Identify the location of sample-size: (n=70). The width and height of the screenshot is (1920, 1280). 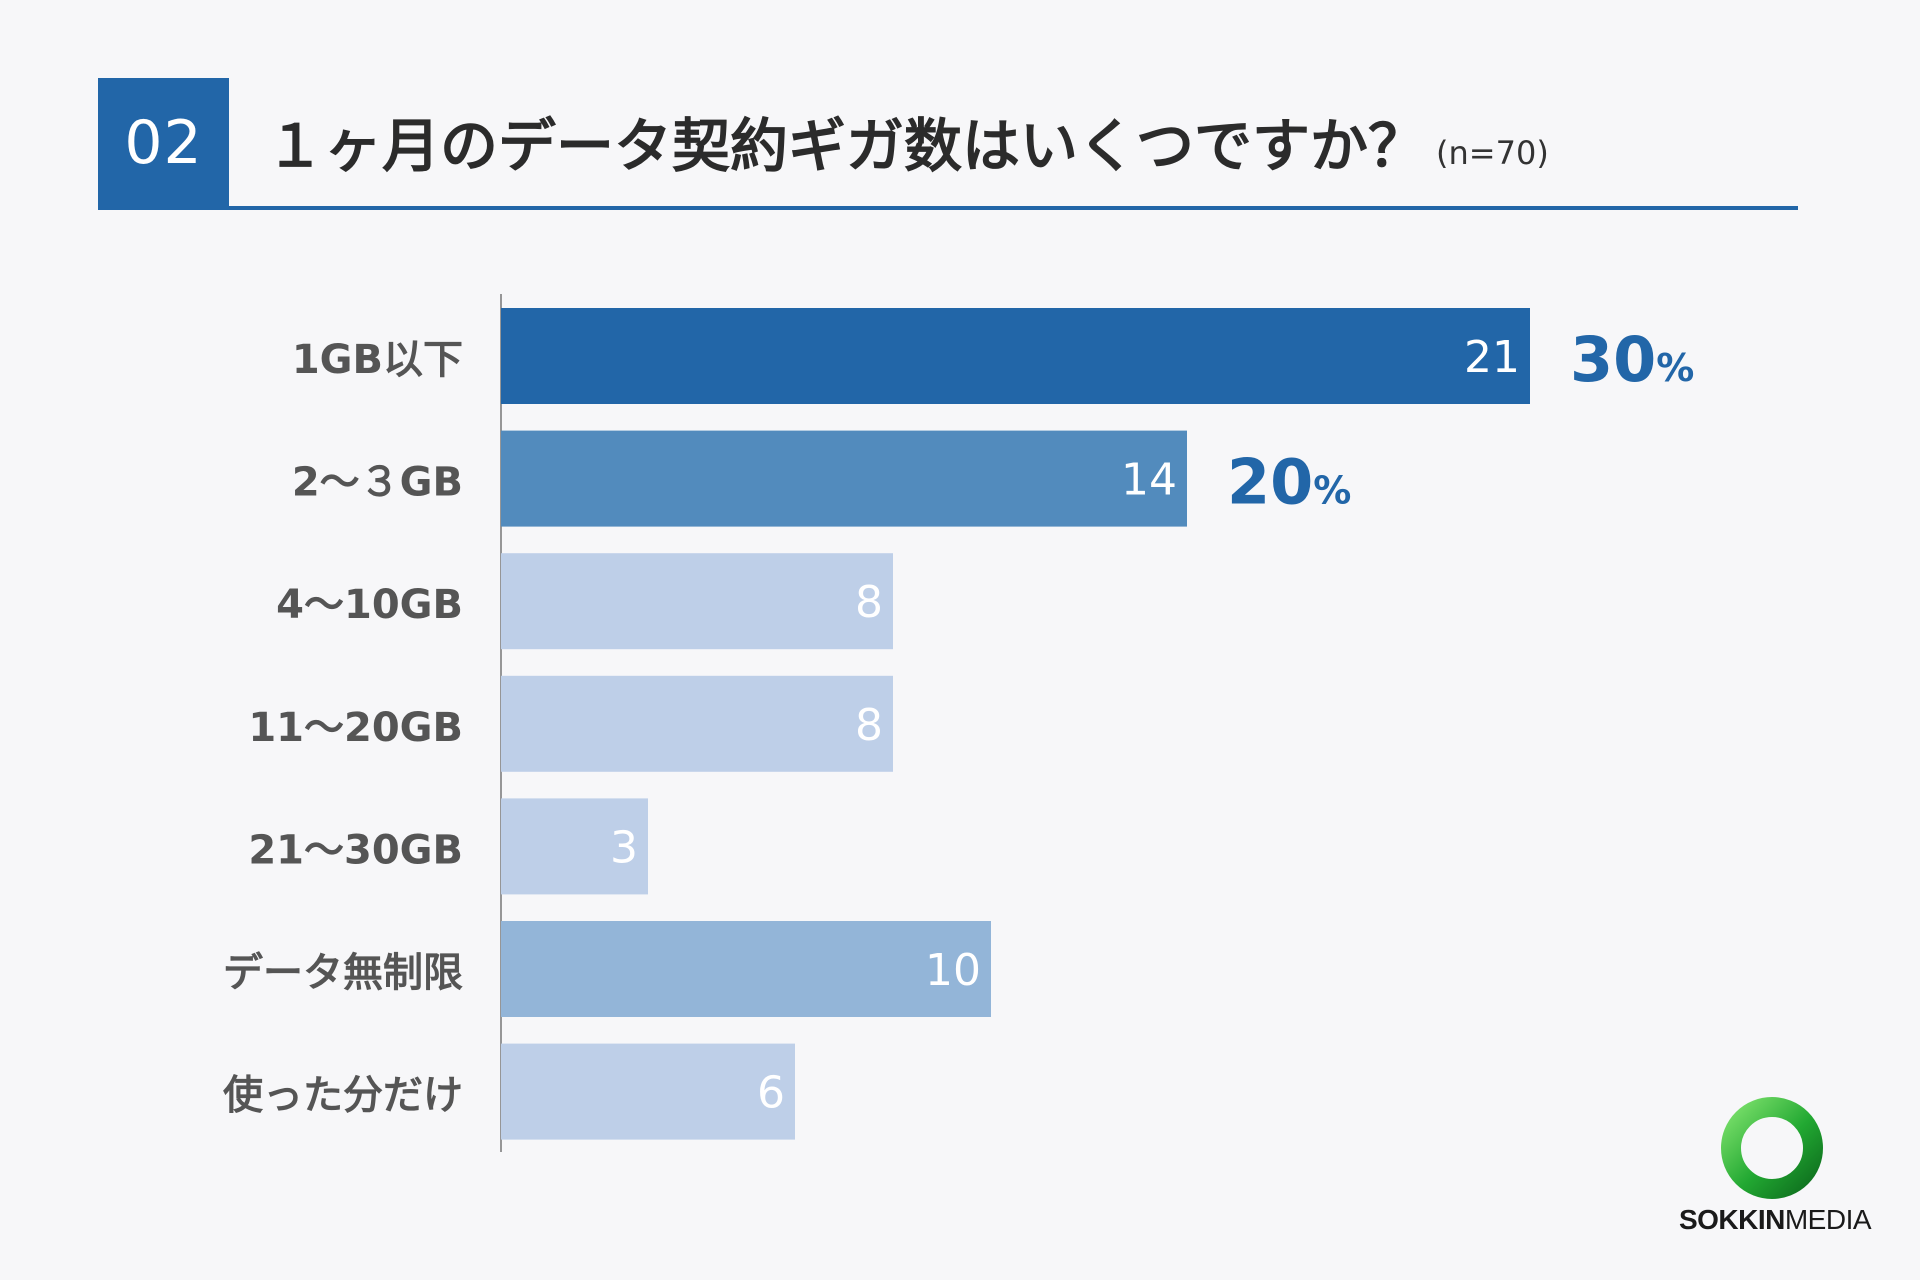
(1492, 153).